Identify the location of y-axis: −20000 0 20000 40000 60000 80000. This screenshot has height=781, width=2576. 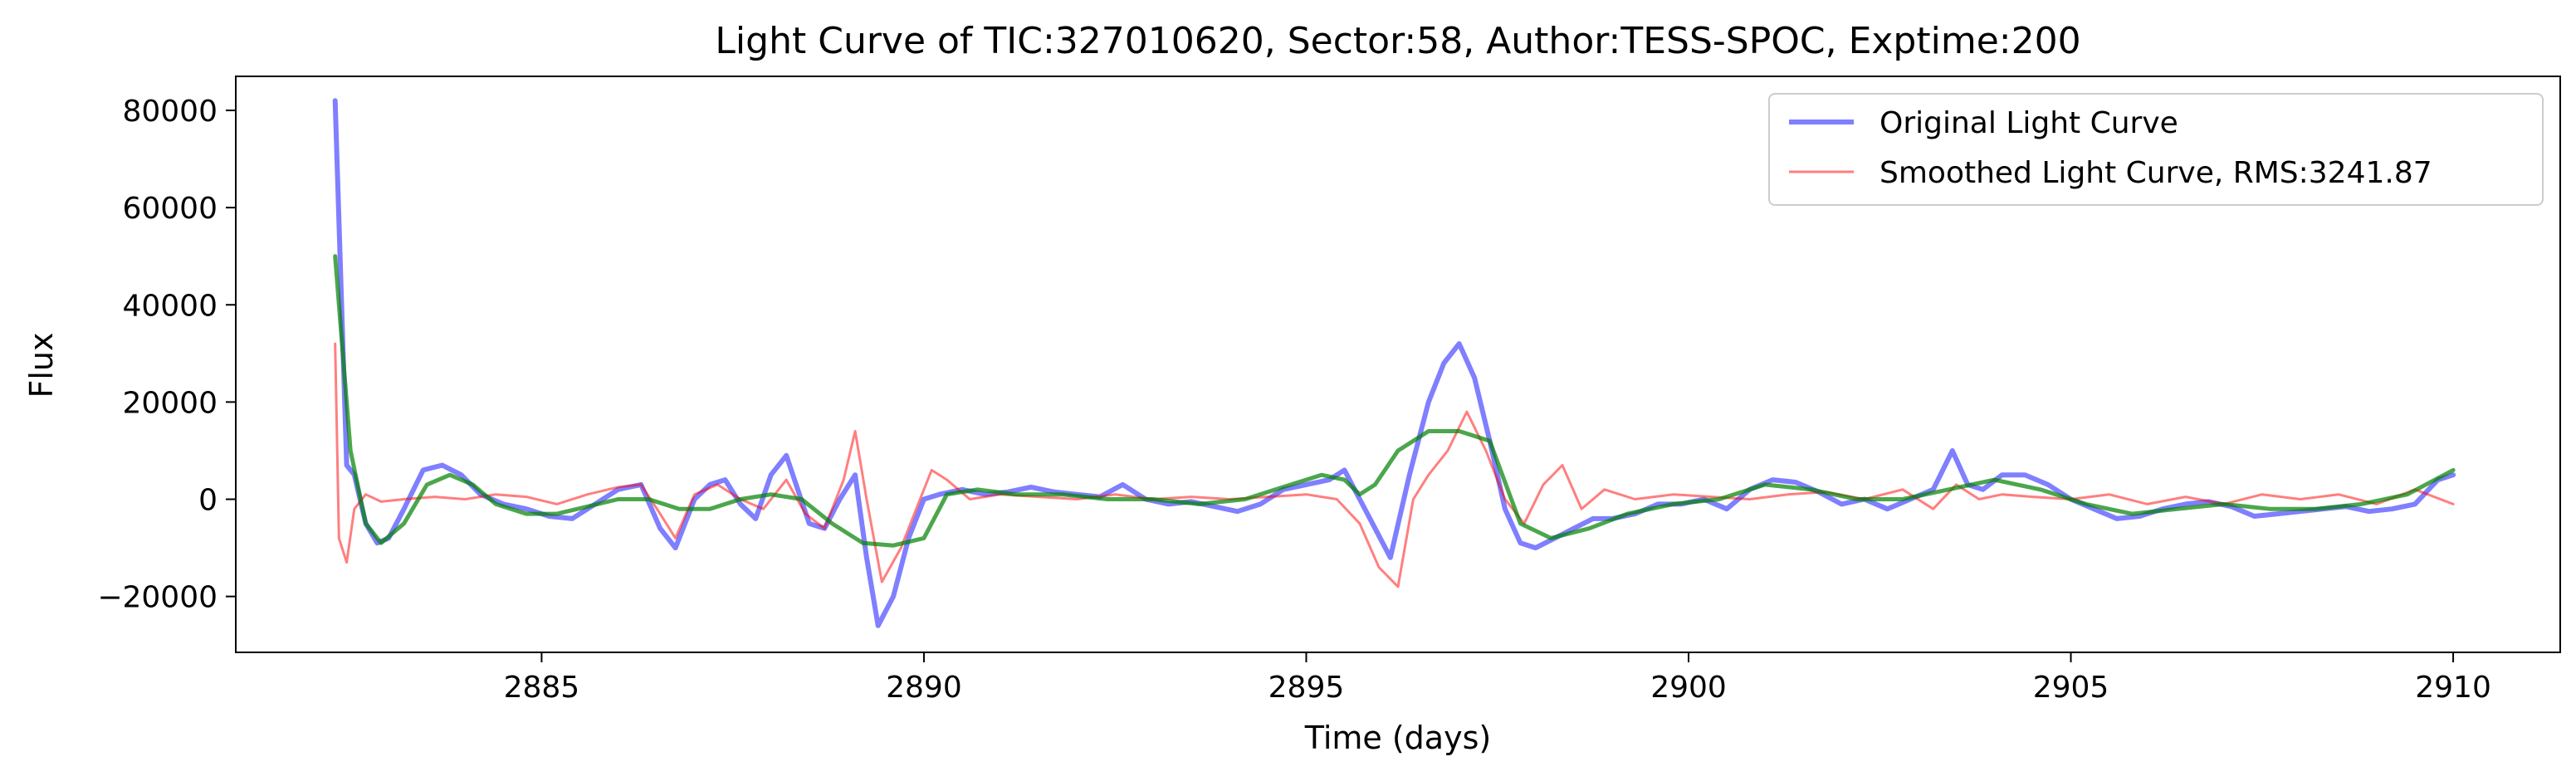
(166, 355).